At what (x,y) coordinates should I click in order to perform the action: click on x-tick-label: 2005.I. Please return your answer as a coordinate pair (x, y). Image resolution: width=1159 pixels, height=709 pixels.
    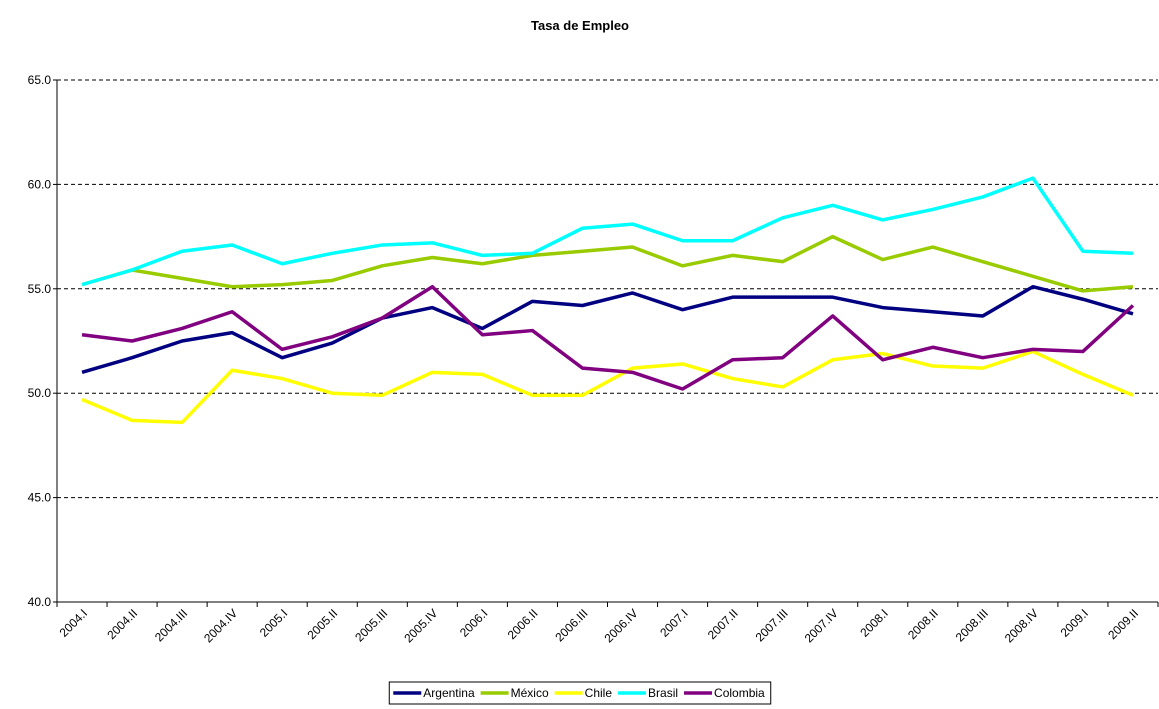
    Looking at the image, I should click on (273, 622).